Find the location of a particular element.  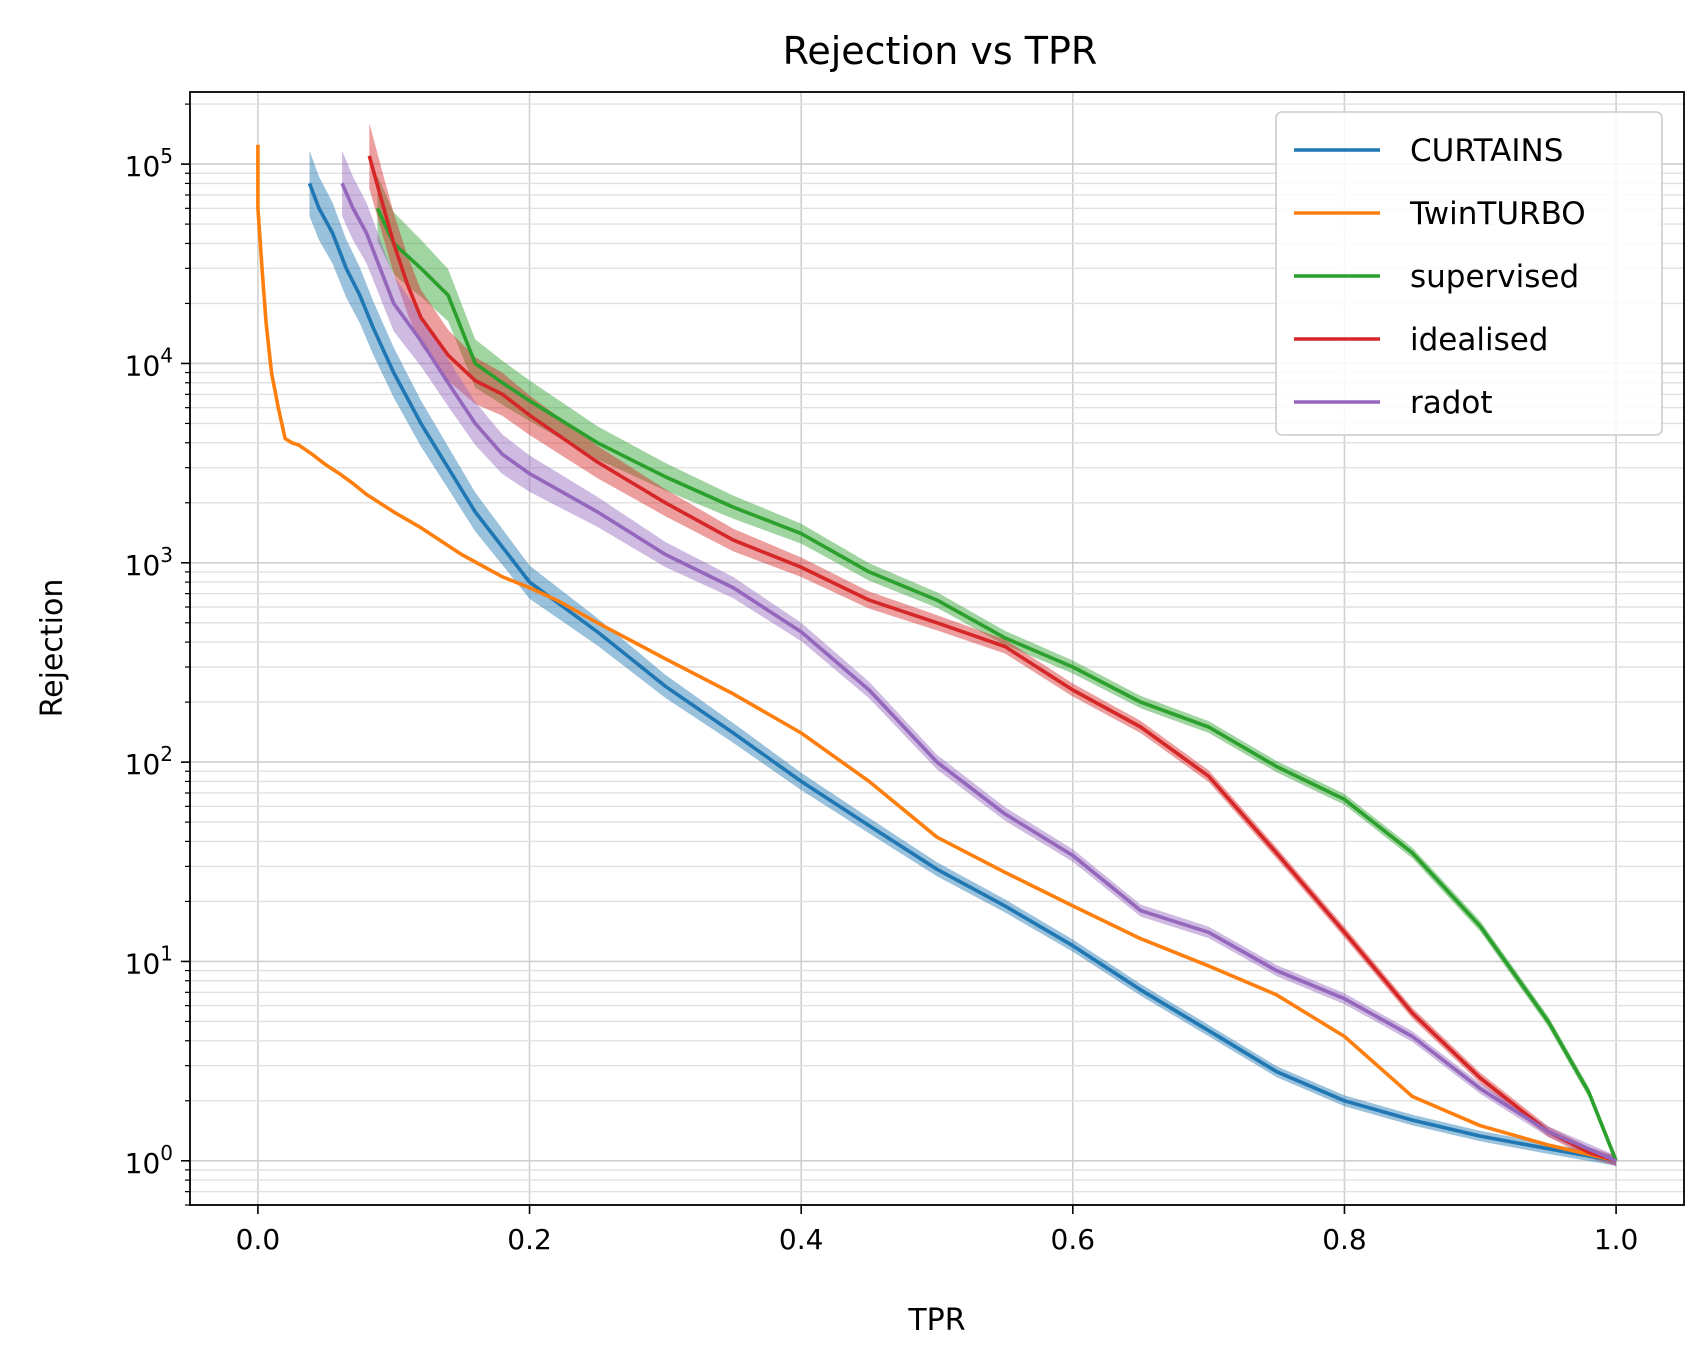

legend-label-idealised: idealised is located at coordinates (1479, 340).